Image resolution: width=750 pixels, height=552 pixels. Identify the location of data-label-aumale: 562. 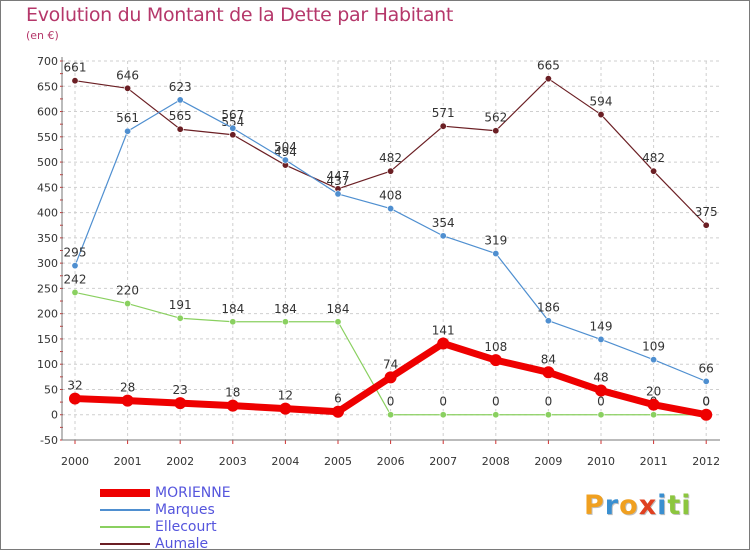
(495, 118).